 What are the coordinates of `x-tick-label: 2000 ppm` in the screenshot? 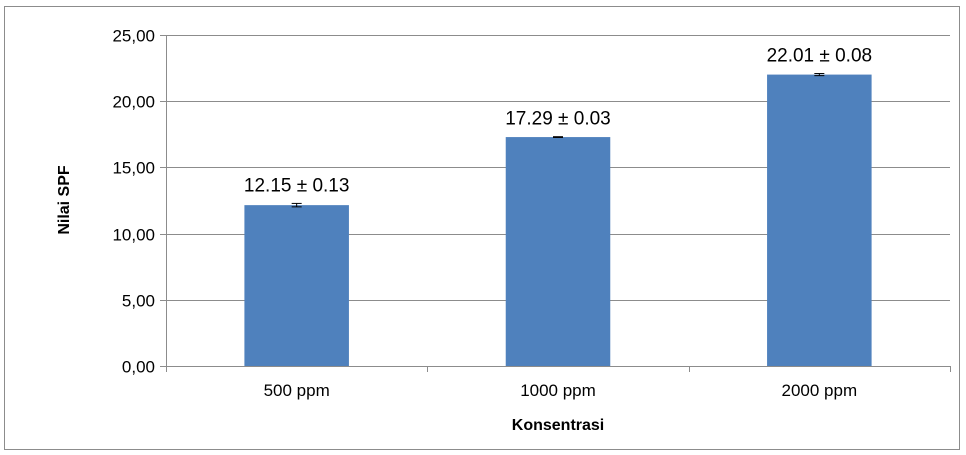 It's located at (820, 390).